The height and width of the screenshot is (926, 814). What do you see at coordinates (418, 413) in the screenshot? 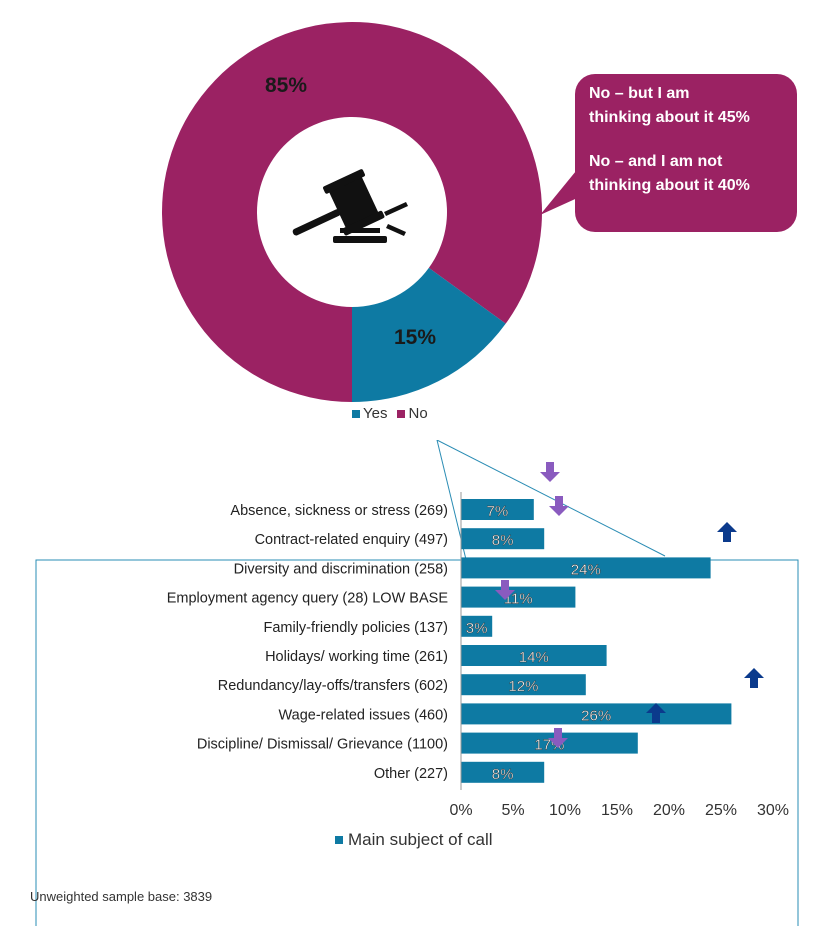
I see `legend-label-no: No` at bounding box center [418, 413].